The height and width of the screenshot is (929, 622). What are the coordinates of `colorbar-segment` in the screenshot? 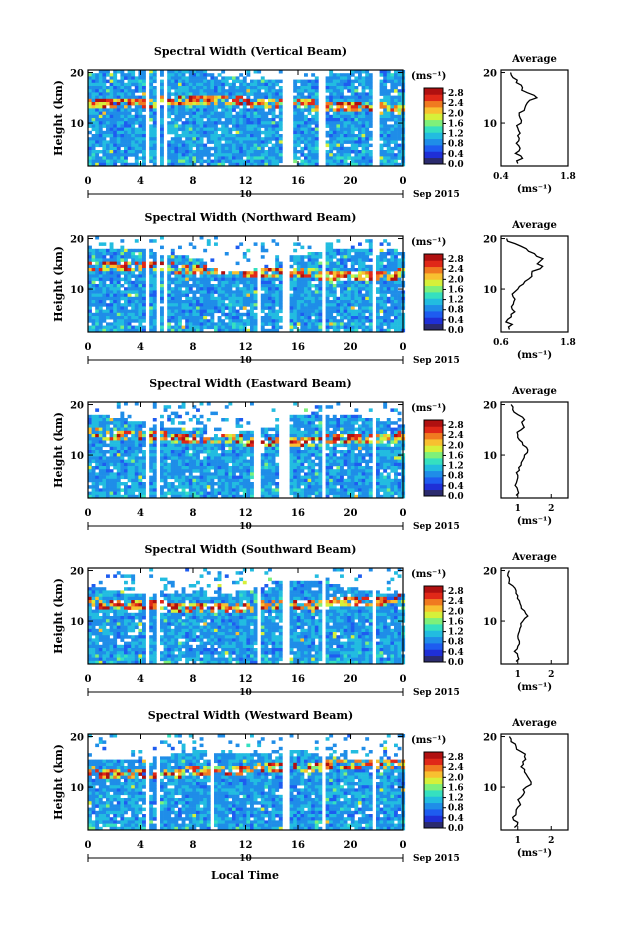 It's located at (433, 314).